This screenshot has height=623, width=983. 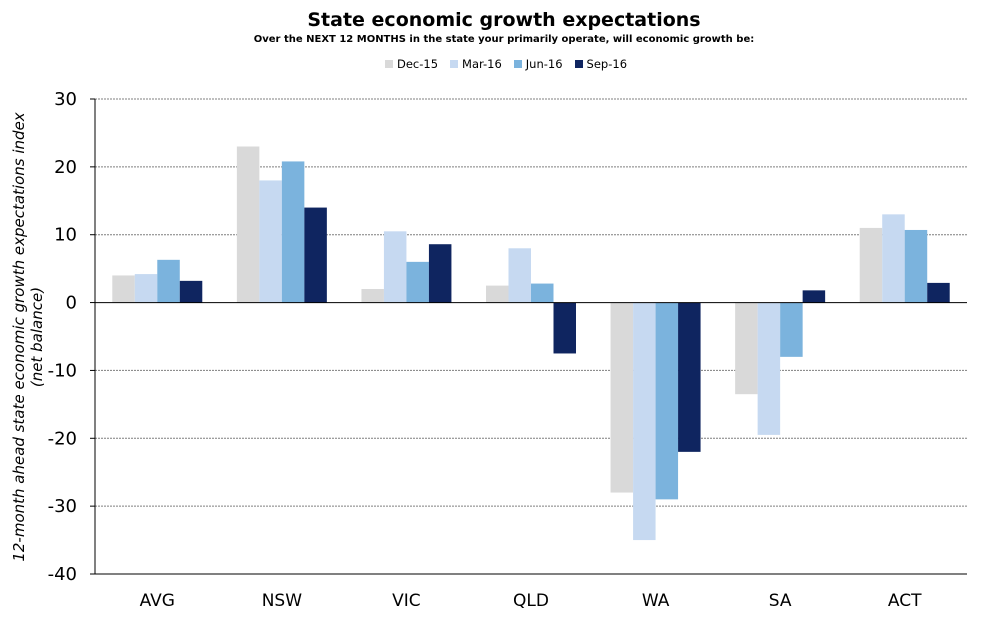 I want to click on x-category-label: AVG, so click(x=157, y=601).